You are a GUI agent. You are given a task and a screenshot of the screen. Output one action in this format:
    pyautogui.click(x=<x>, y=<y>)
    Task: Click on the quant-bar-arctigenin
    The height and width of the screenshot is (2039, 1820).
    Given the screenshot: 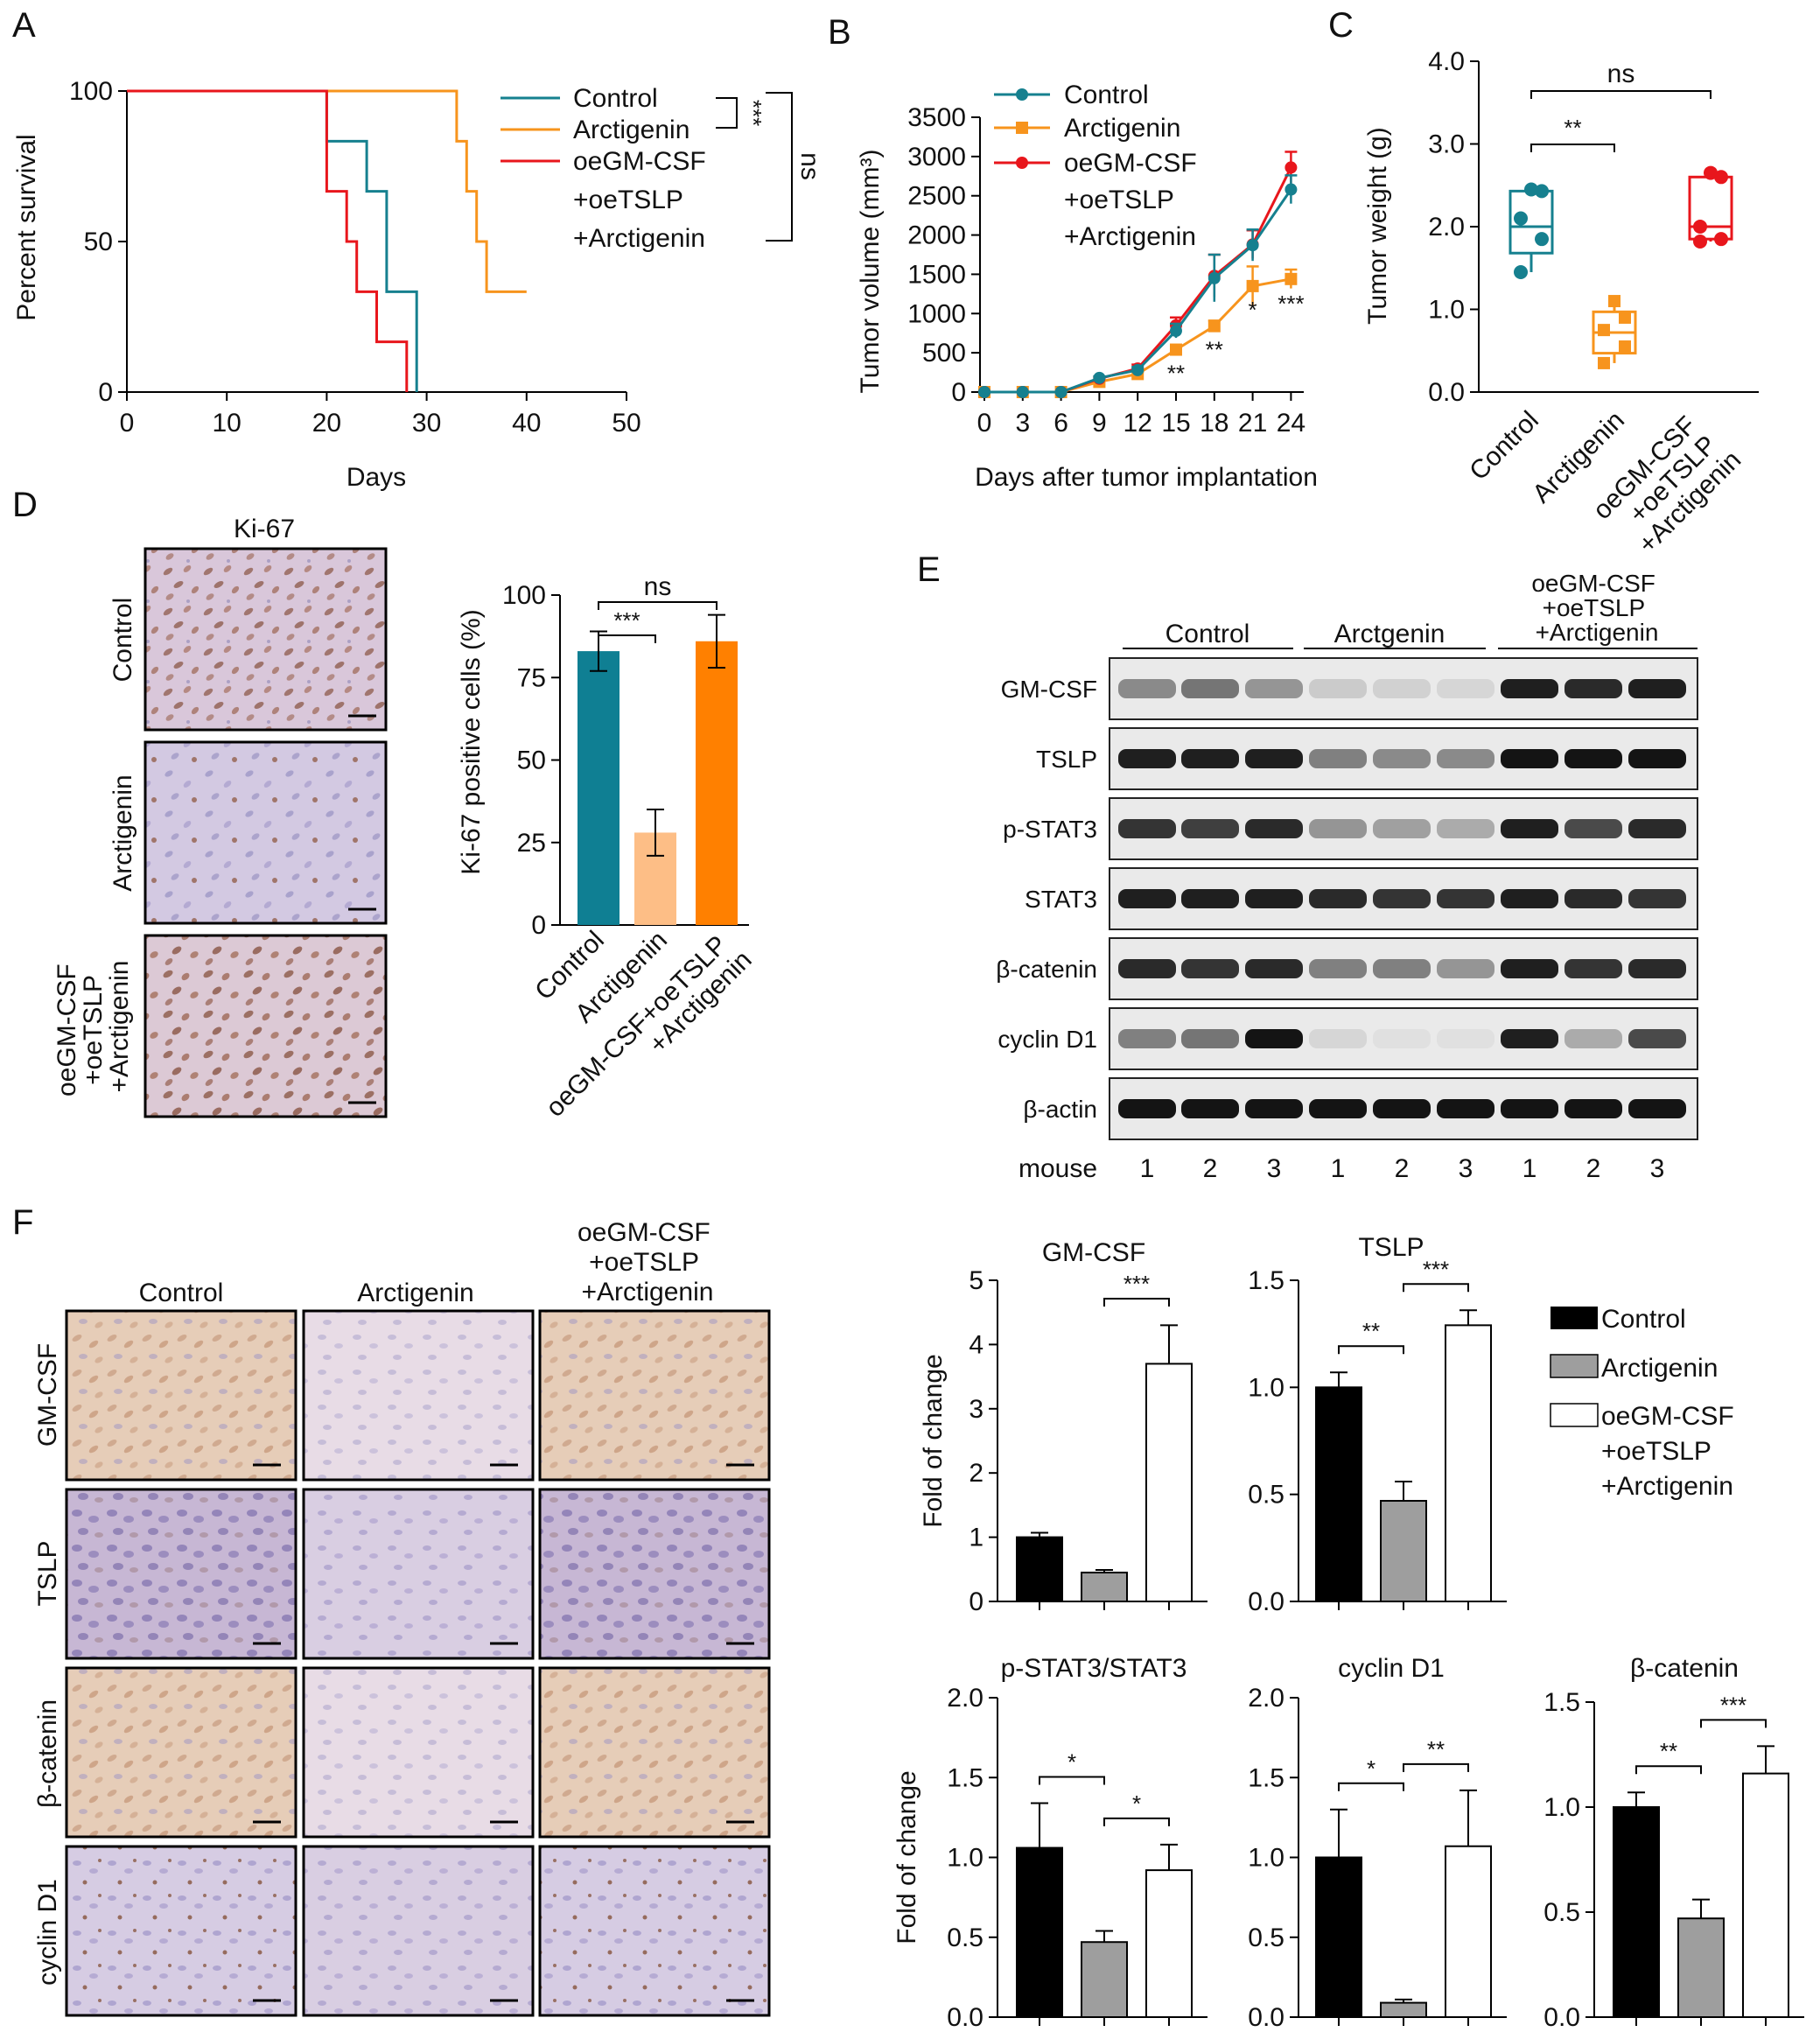 What is the action you would take?
    pyautogui.click(x=1403, y=1551)
    